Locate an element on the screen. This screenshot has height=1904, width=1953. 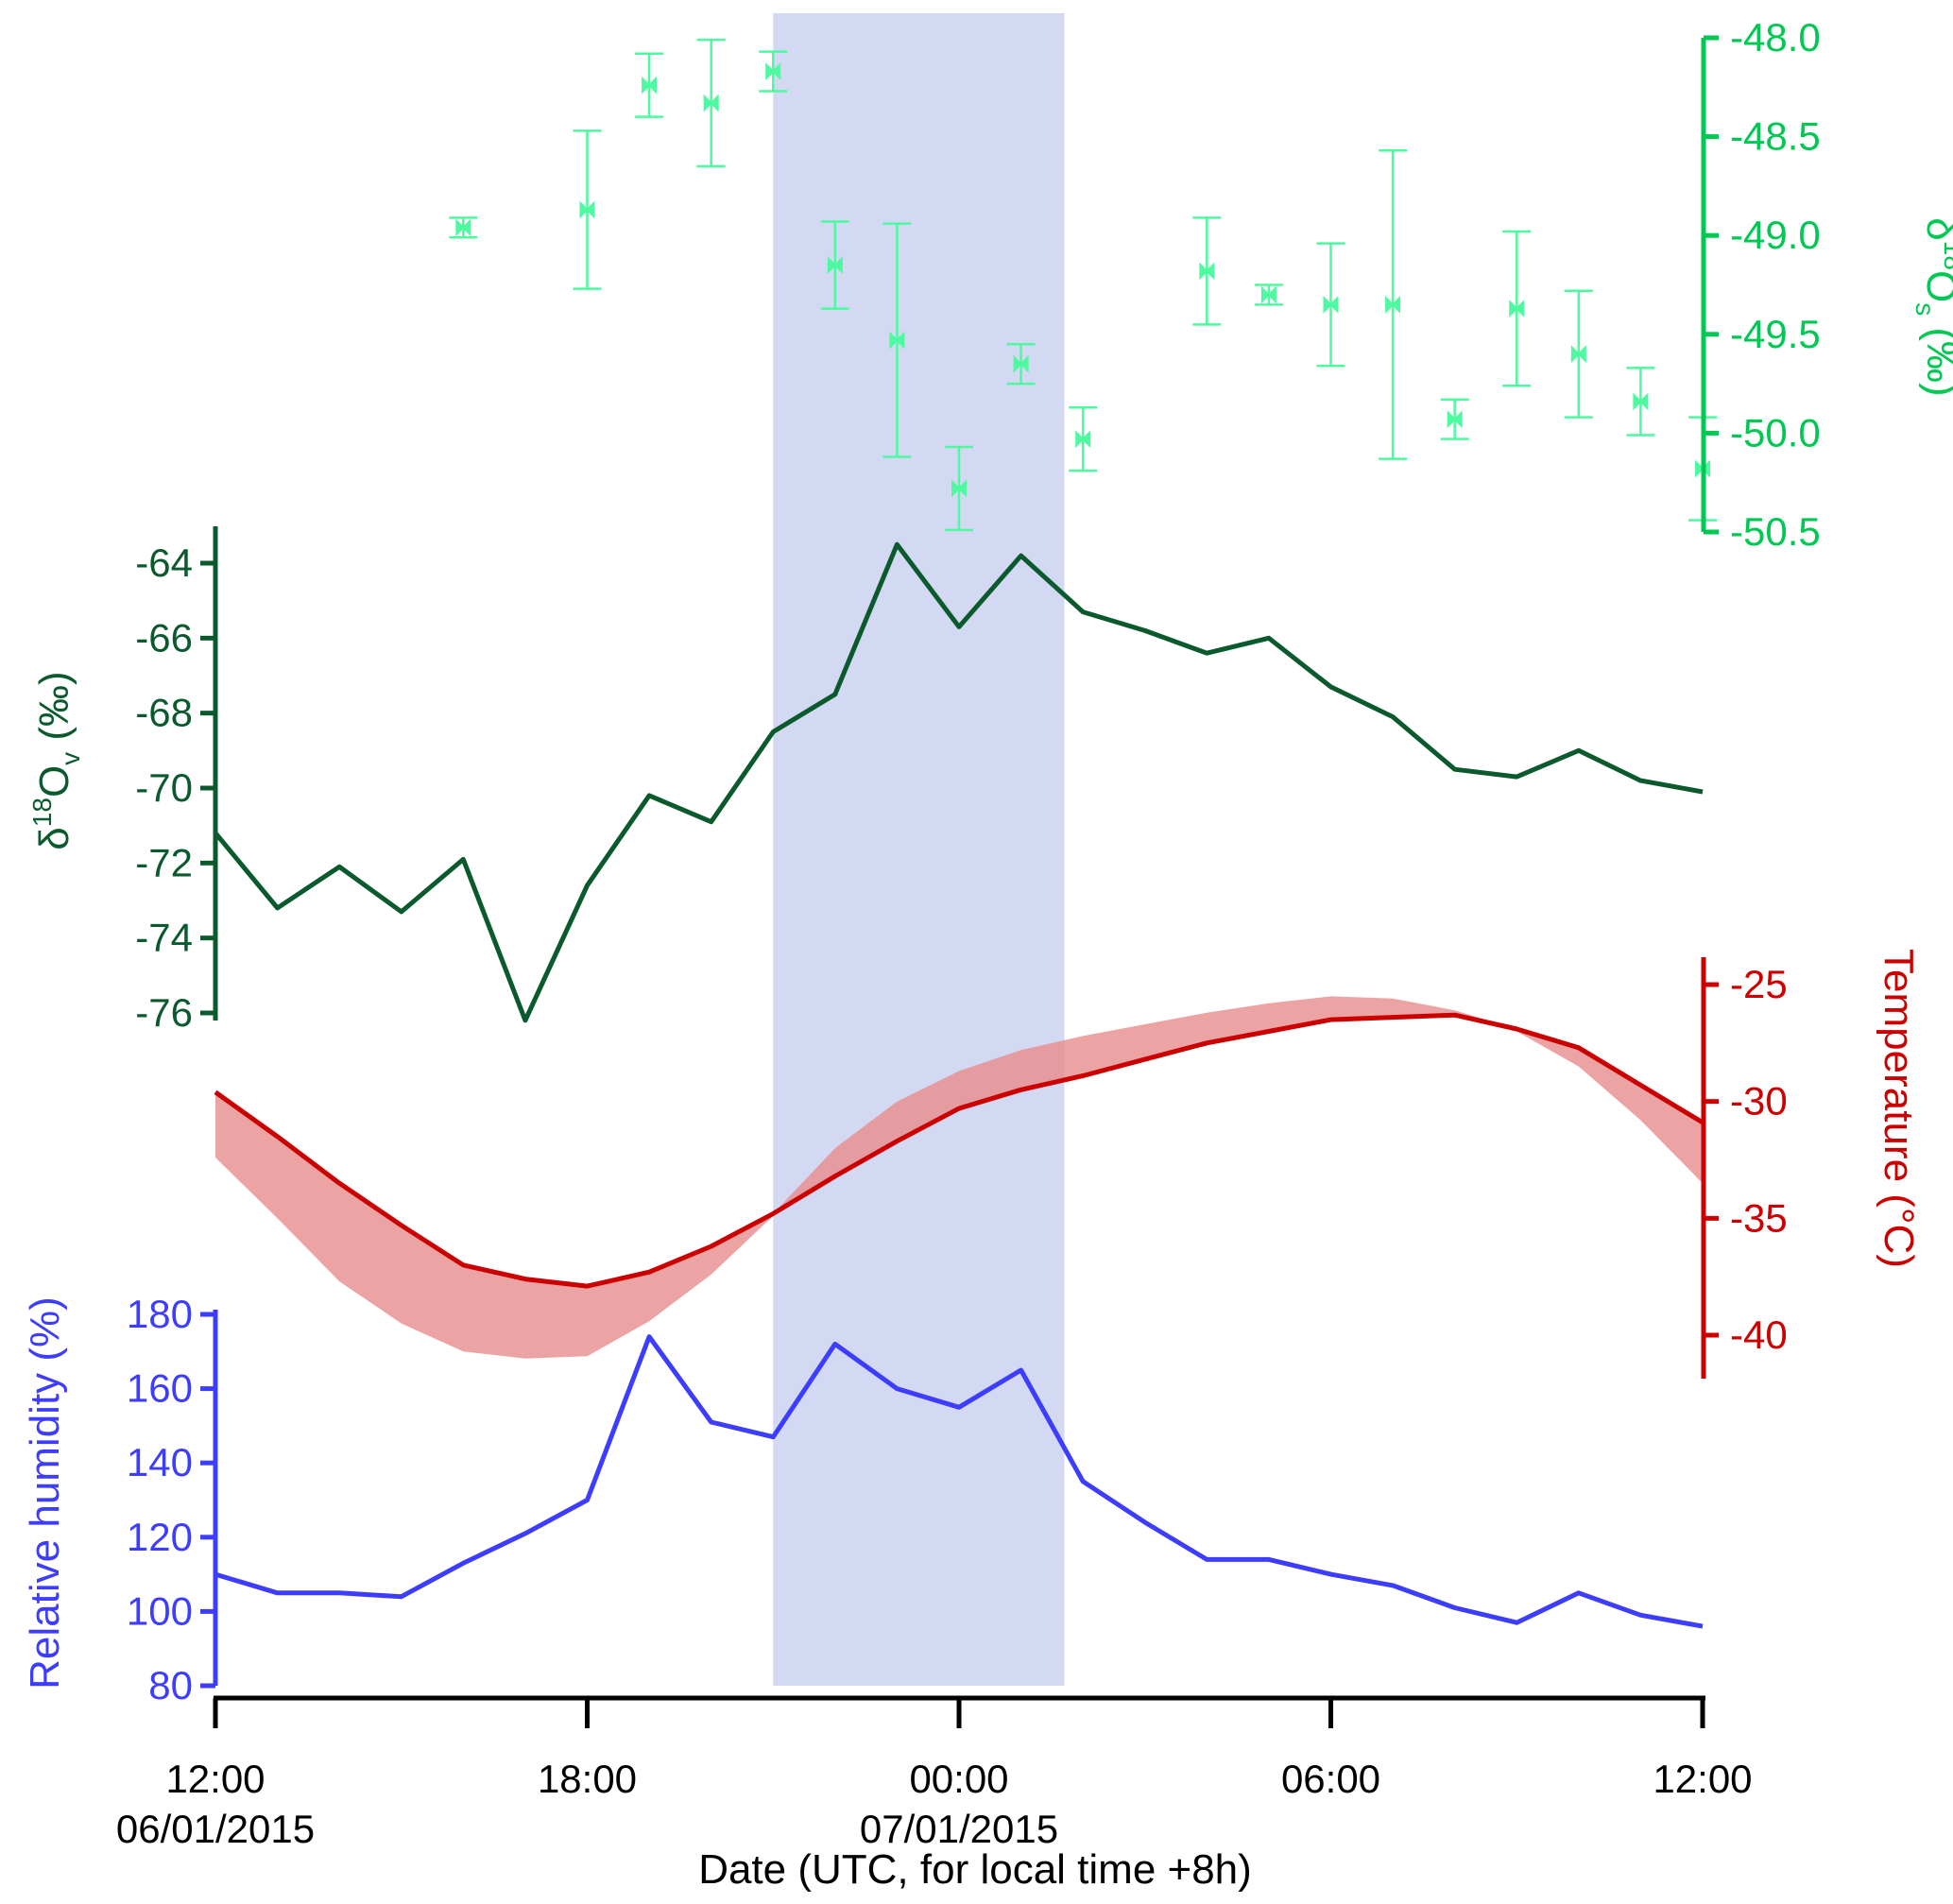
temperature-series-line is located at coordinates (959, 1150).